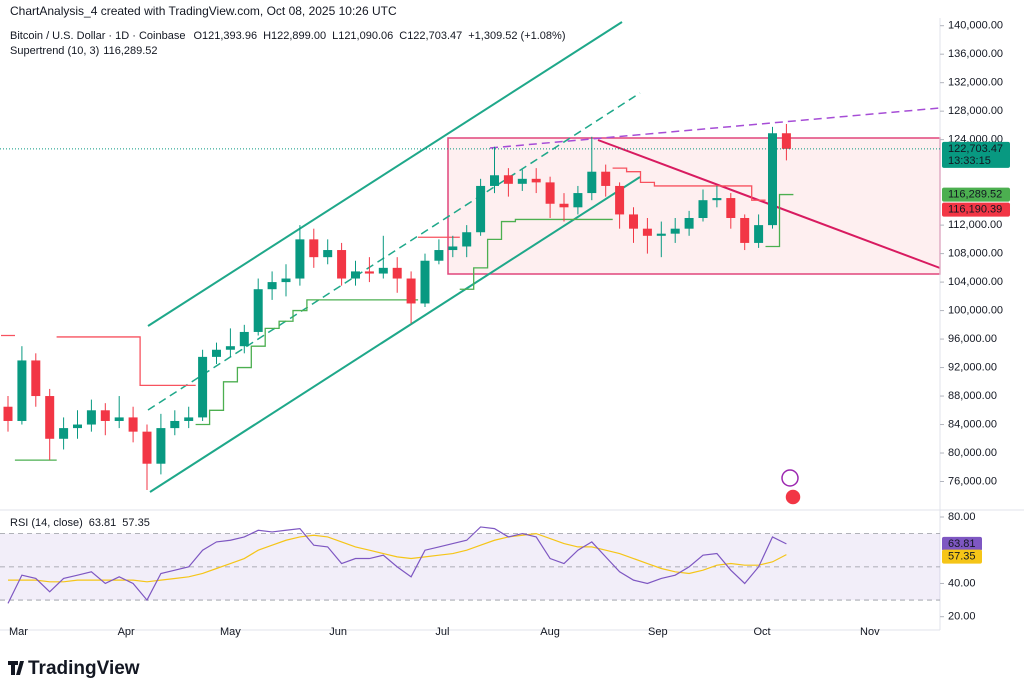 Image resolution: width=1024 pixels, height=694 pixels. Describe the element at coordinates (975, 83) in the screenshot. I see `y-tick-label: 132,000.00` at that location.